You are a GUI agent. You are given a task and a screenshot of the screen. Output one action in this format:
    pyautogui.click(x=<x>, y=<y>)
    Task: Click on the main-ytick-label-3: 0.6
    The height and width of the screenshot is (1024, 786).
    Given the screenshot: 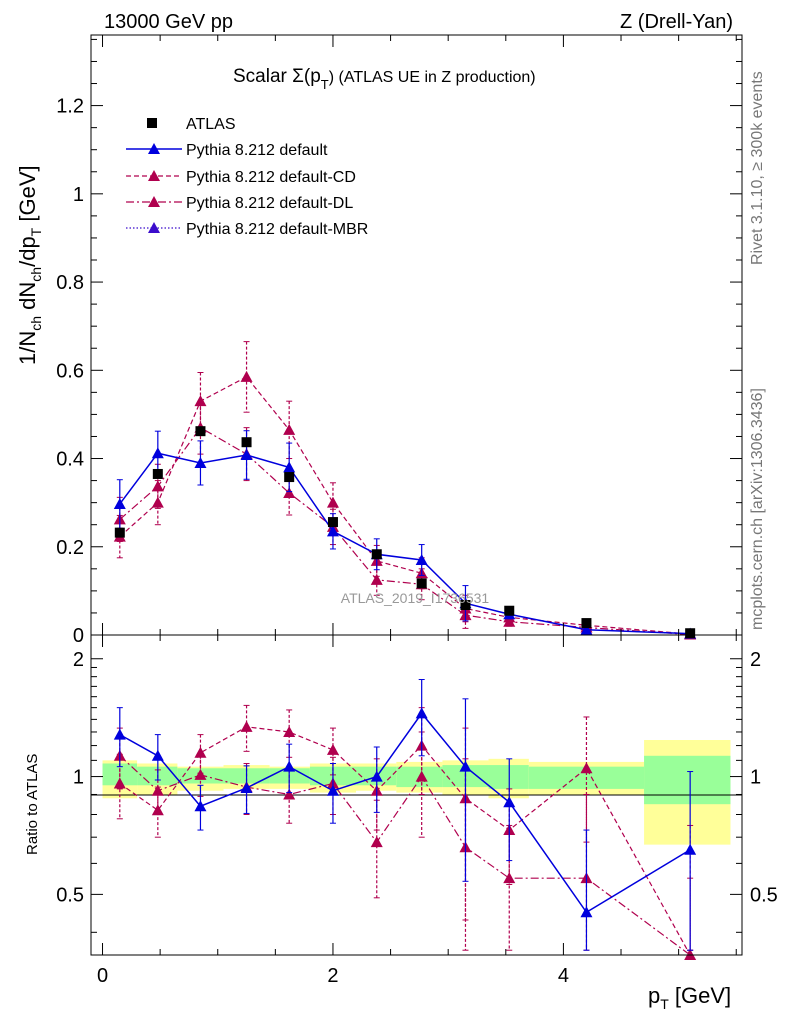 What is the action you would take?
    pyautogui.click(x=70, y=371)
    